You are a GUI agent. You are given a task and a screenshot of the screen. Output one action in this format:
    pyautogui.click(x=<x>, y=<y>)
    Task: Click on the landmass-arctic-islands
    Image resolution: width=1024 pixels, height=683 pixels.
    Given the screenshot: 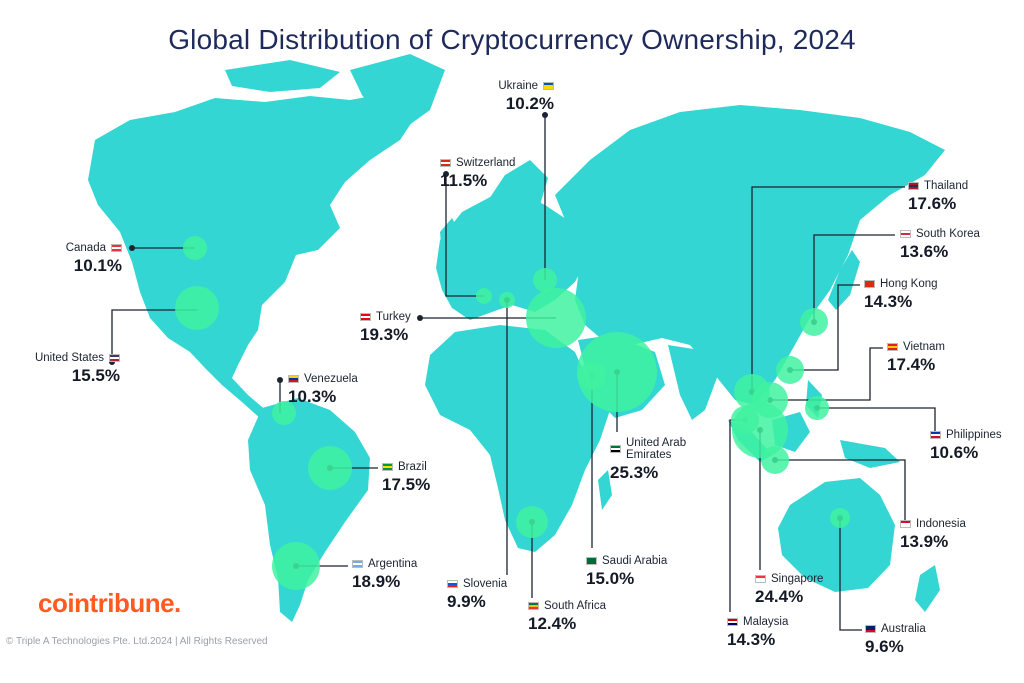 What is the action you would take?
    pyautogui.click(x=282, y=76)
    